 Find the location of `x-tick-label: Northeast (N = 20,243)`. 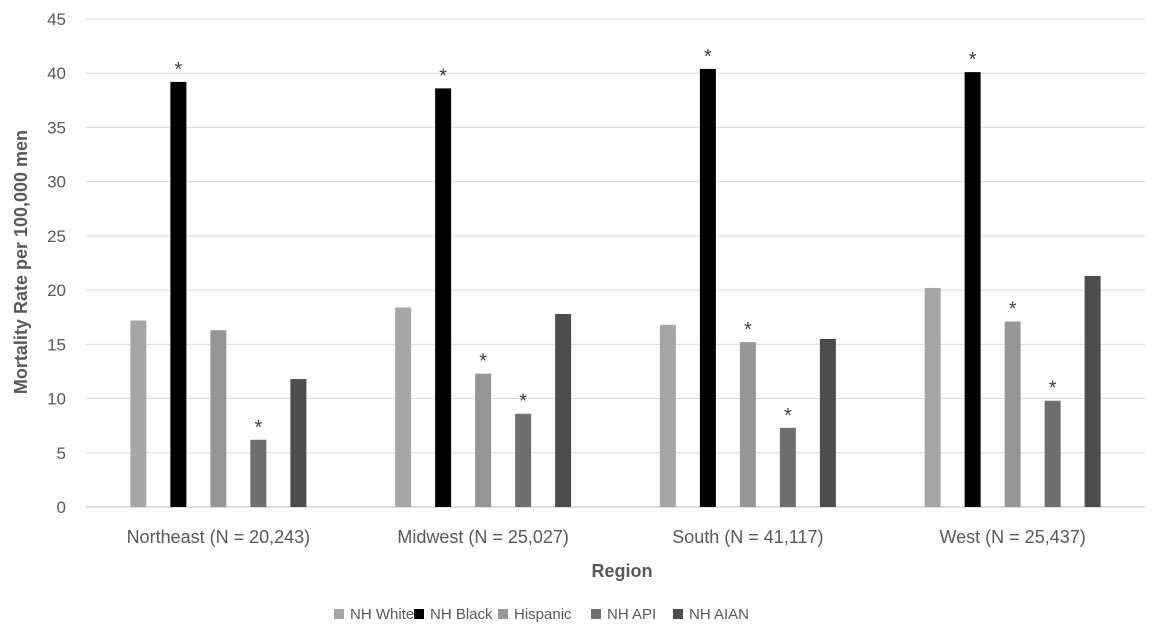

x-tick-label: Northeast (N = 20,243) is located at coordinates (219, 537).